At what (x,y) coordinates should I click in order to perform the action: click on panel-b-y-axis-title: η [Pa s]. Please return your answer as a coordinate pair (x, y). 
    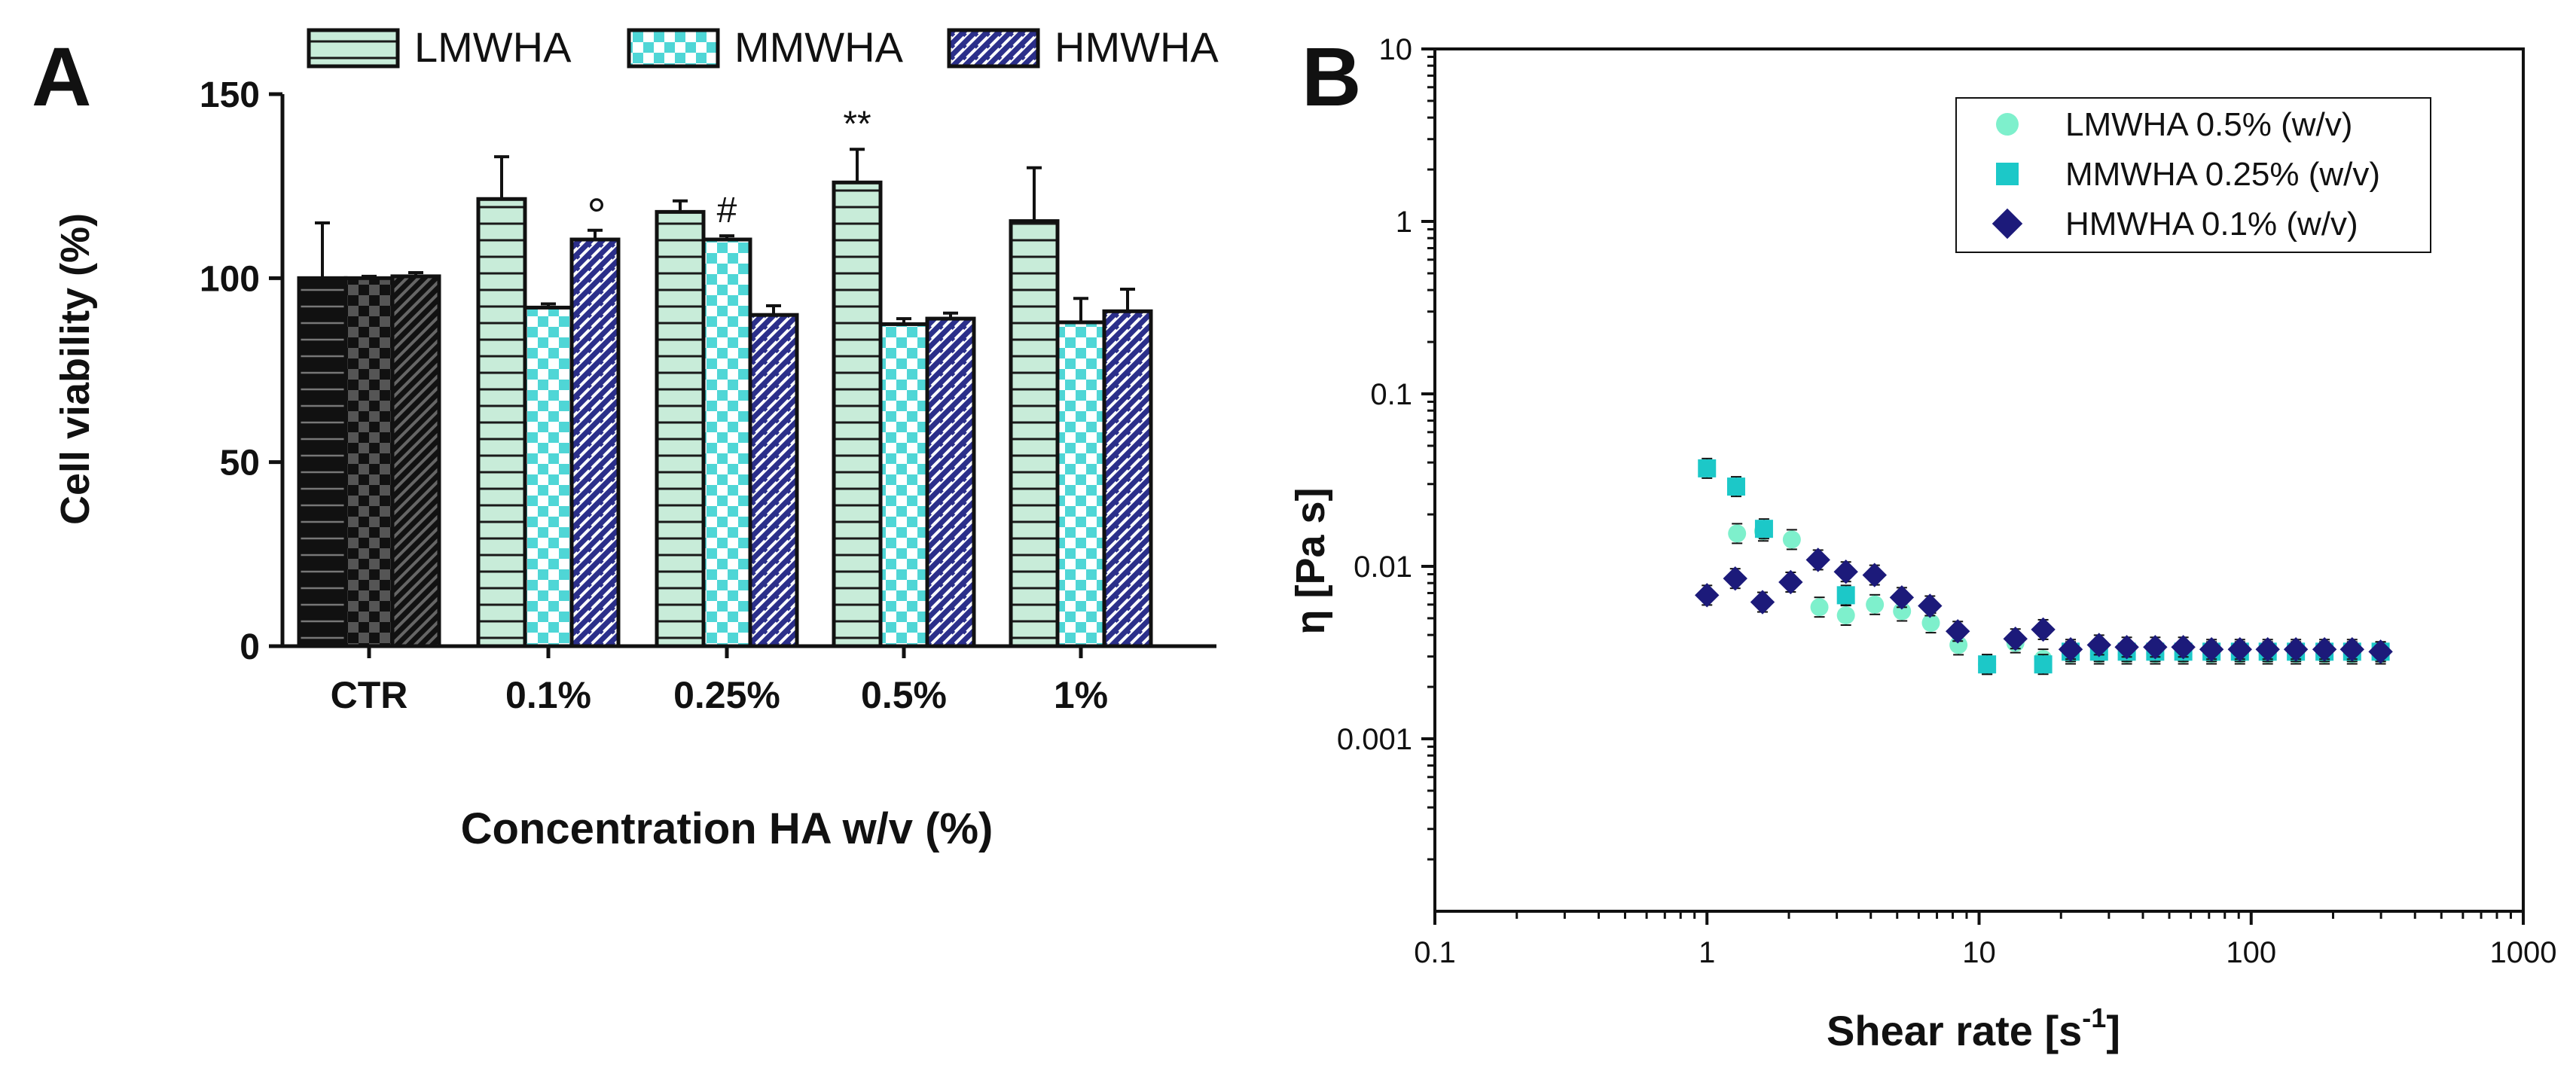
    Looking at the image, I should click on (1311, 560).